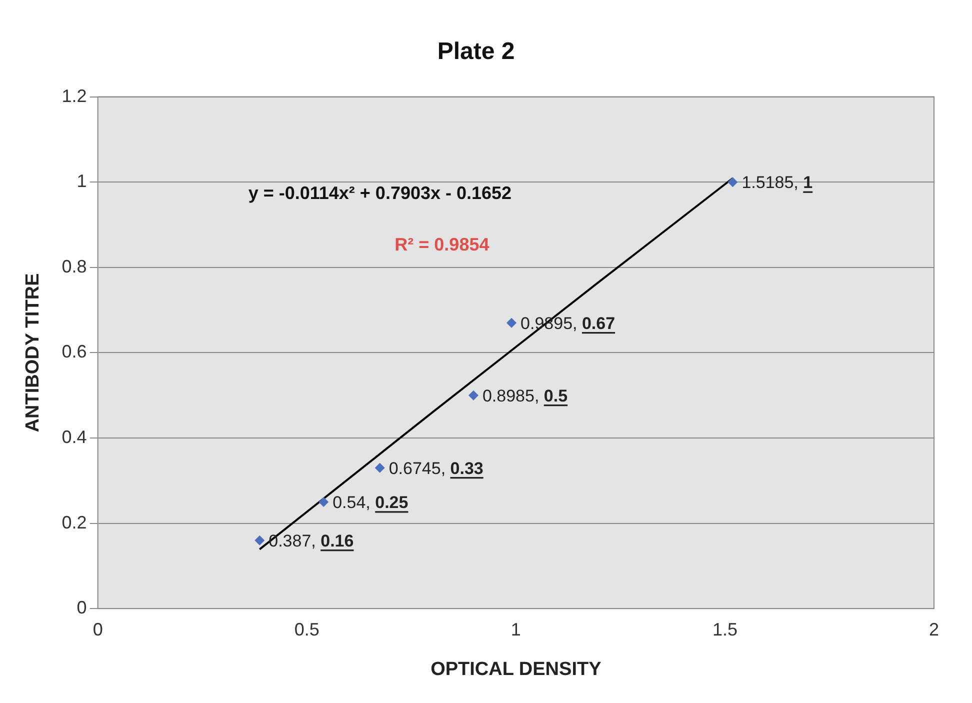 This screenshot has height=703, width=972. I want to click on y-axis-title: ANTIBODY TITRE, so click(33, 352).